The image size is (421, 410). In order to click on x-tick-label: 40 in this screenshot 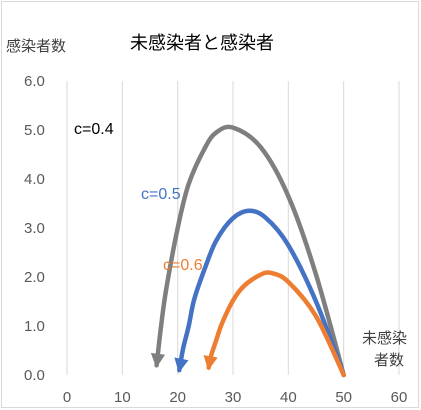, I will do `click(288, 397)`.